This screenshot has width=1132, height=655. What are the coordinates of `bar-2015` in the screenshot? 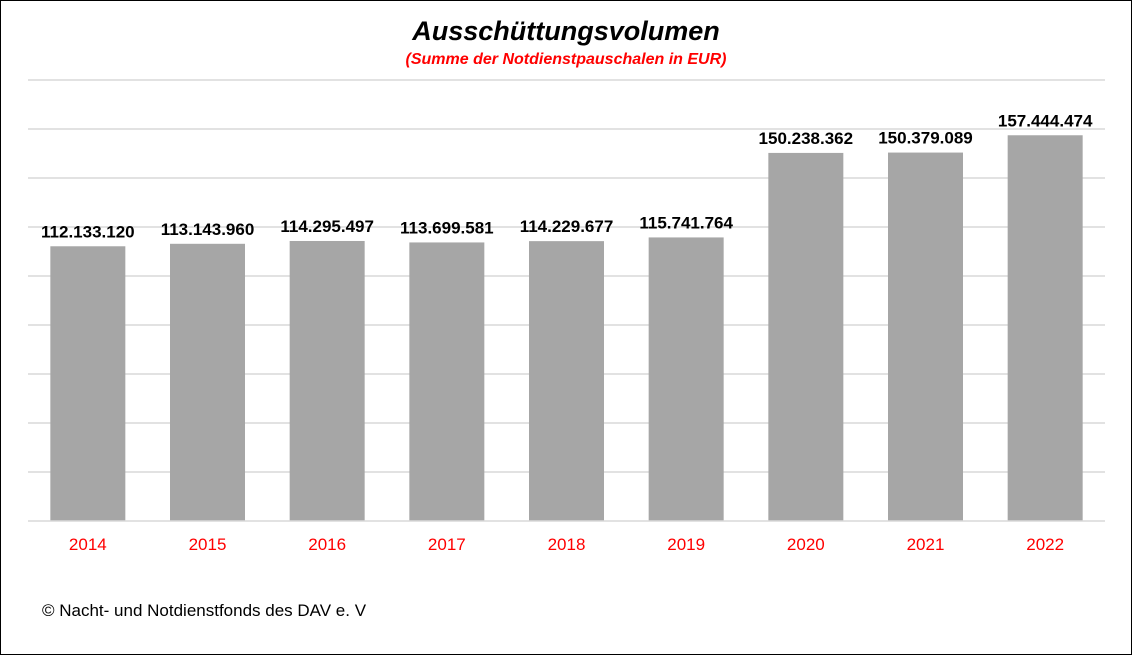 It's located at (207, 382).